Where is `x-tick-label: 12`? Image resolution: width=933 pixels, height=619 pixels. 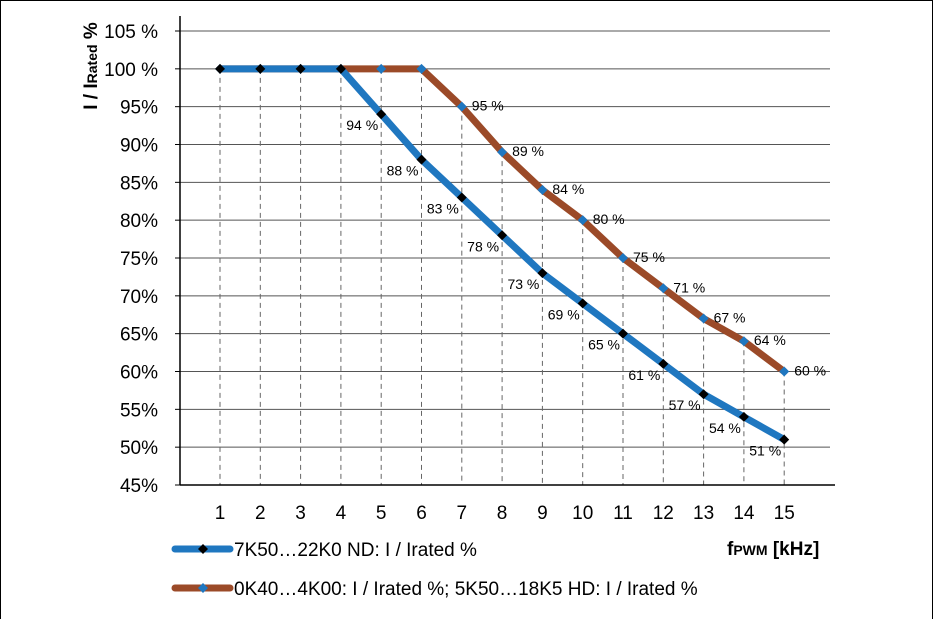
x-tick-label: 12 is located at coordinates (663, 513).